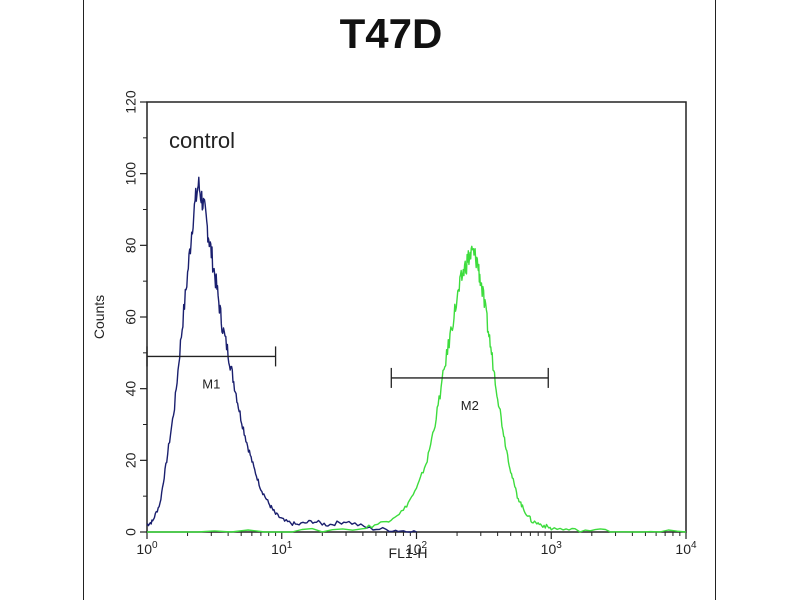  What do you see at coordinates (131, 245) in the screenshot?
I see `y-tick-label: 80` at bounding box center [131, 245].